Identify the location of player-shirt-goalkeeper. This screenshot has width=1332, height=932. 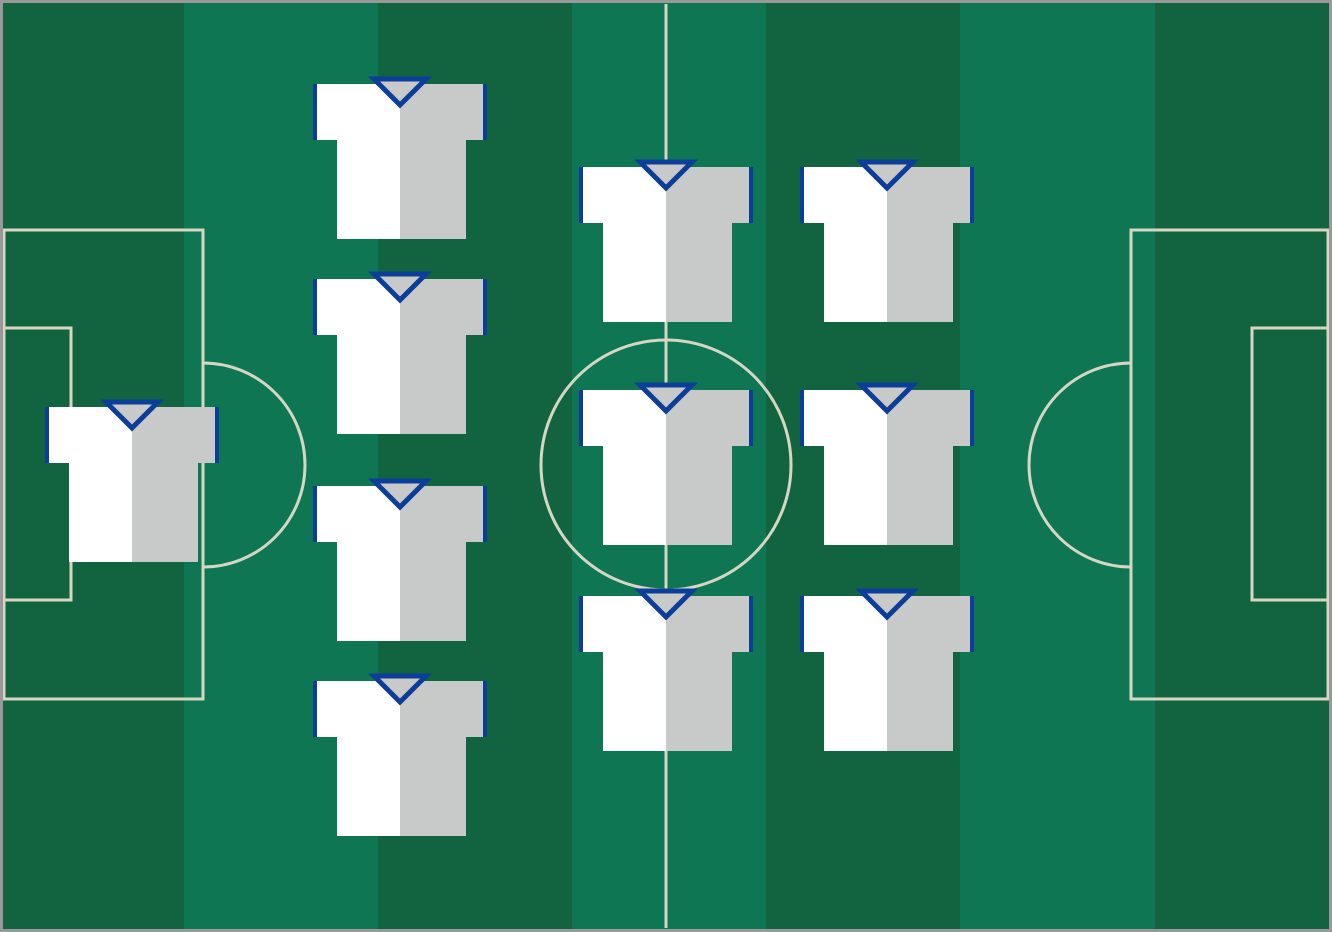
(132, 482).